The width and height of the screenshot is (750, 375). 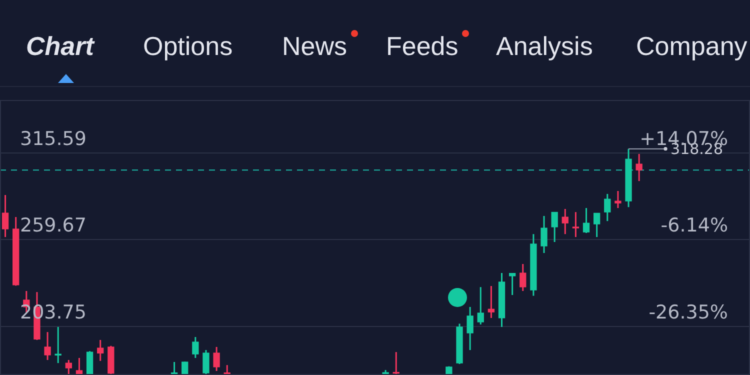 I want to click on text: News, so click(x=315, y=46).